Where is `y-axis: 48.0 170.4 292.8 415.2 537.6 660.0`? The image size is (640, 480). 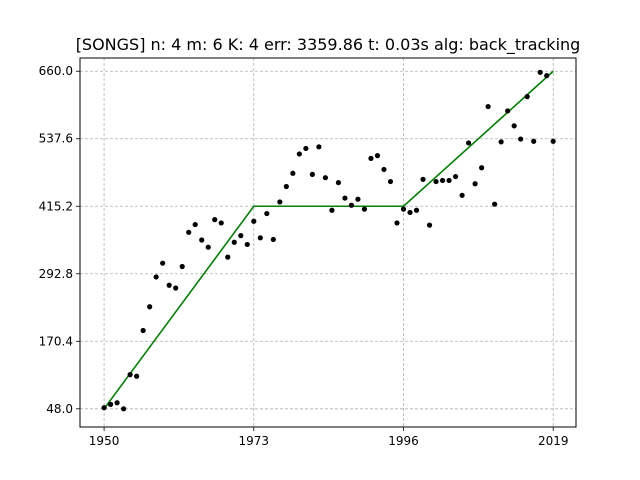
y-axis: 48.0 170.4 292.8 415.2 537.6 660.0 is located at coordinates (59, 240).